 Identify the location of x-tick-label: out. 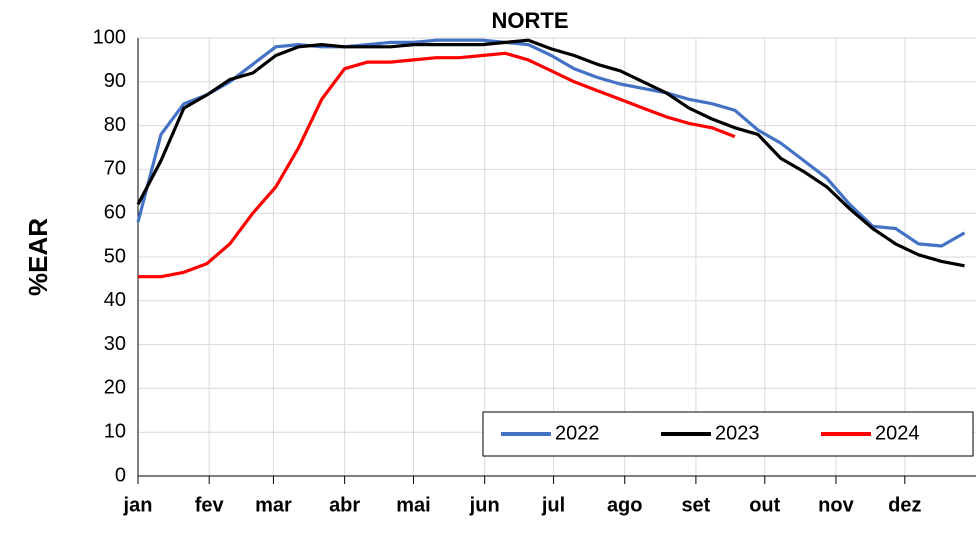
(764, 505).